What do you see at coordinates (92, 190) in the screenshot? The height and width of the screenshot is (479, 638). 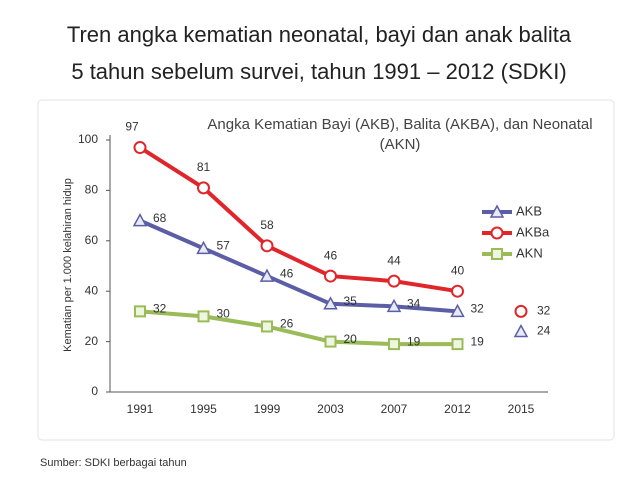 I see `y-tick-label: 80` at bounding box center [92, 190].